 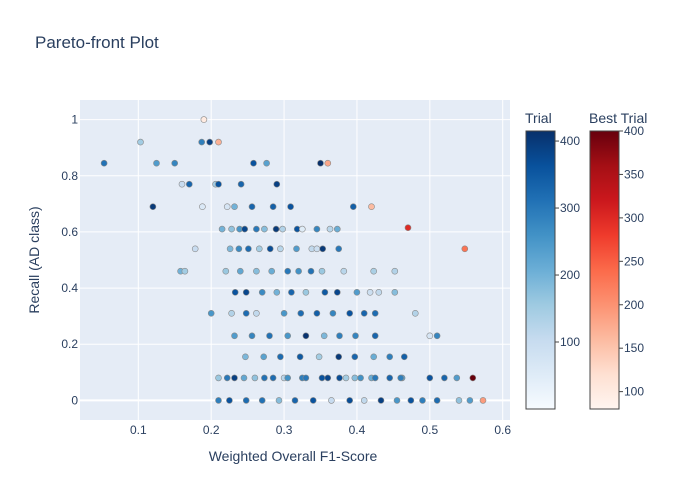 What do you see at coordinates (69, 288) in the screenshot?
I see `y-tick-label: 0.4` at bounding box center [69, 288].